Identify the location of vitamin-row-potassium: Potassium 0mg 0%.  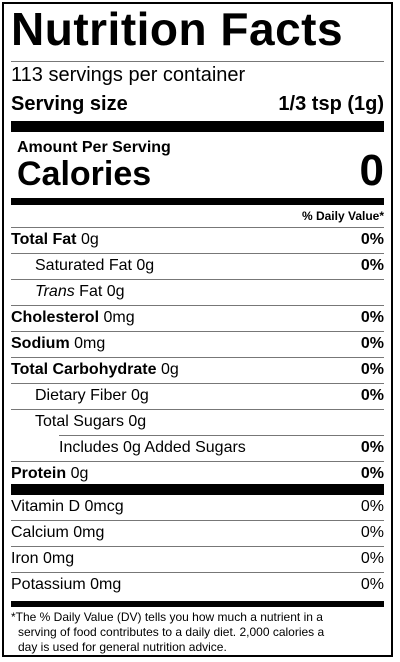
(197, 585).